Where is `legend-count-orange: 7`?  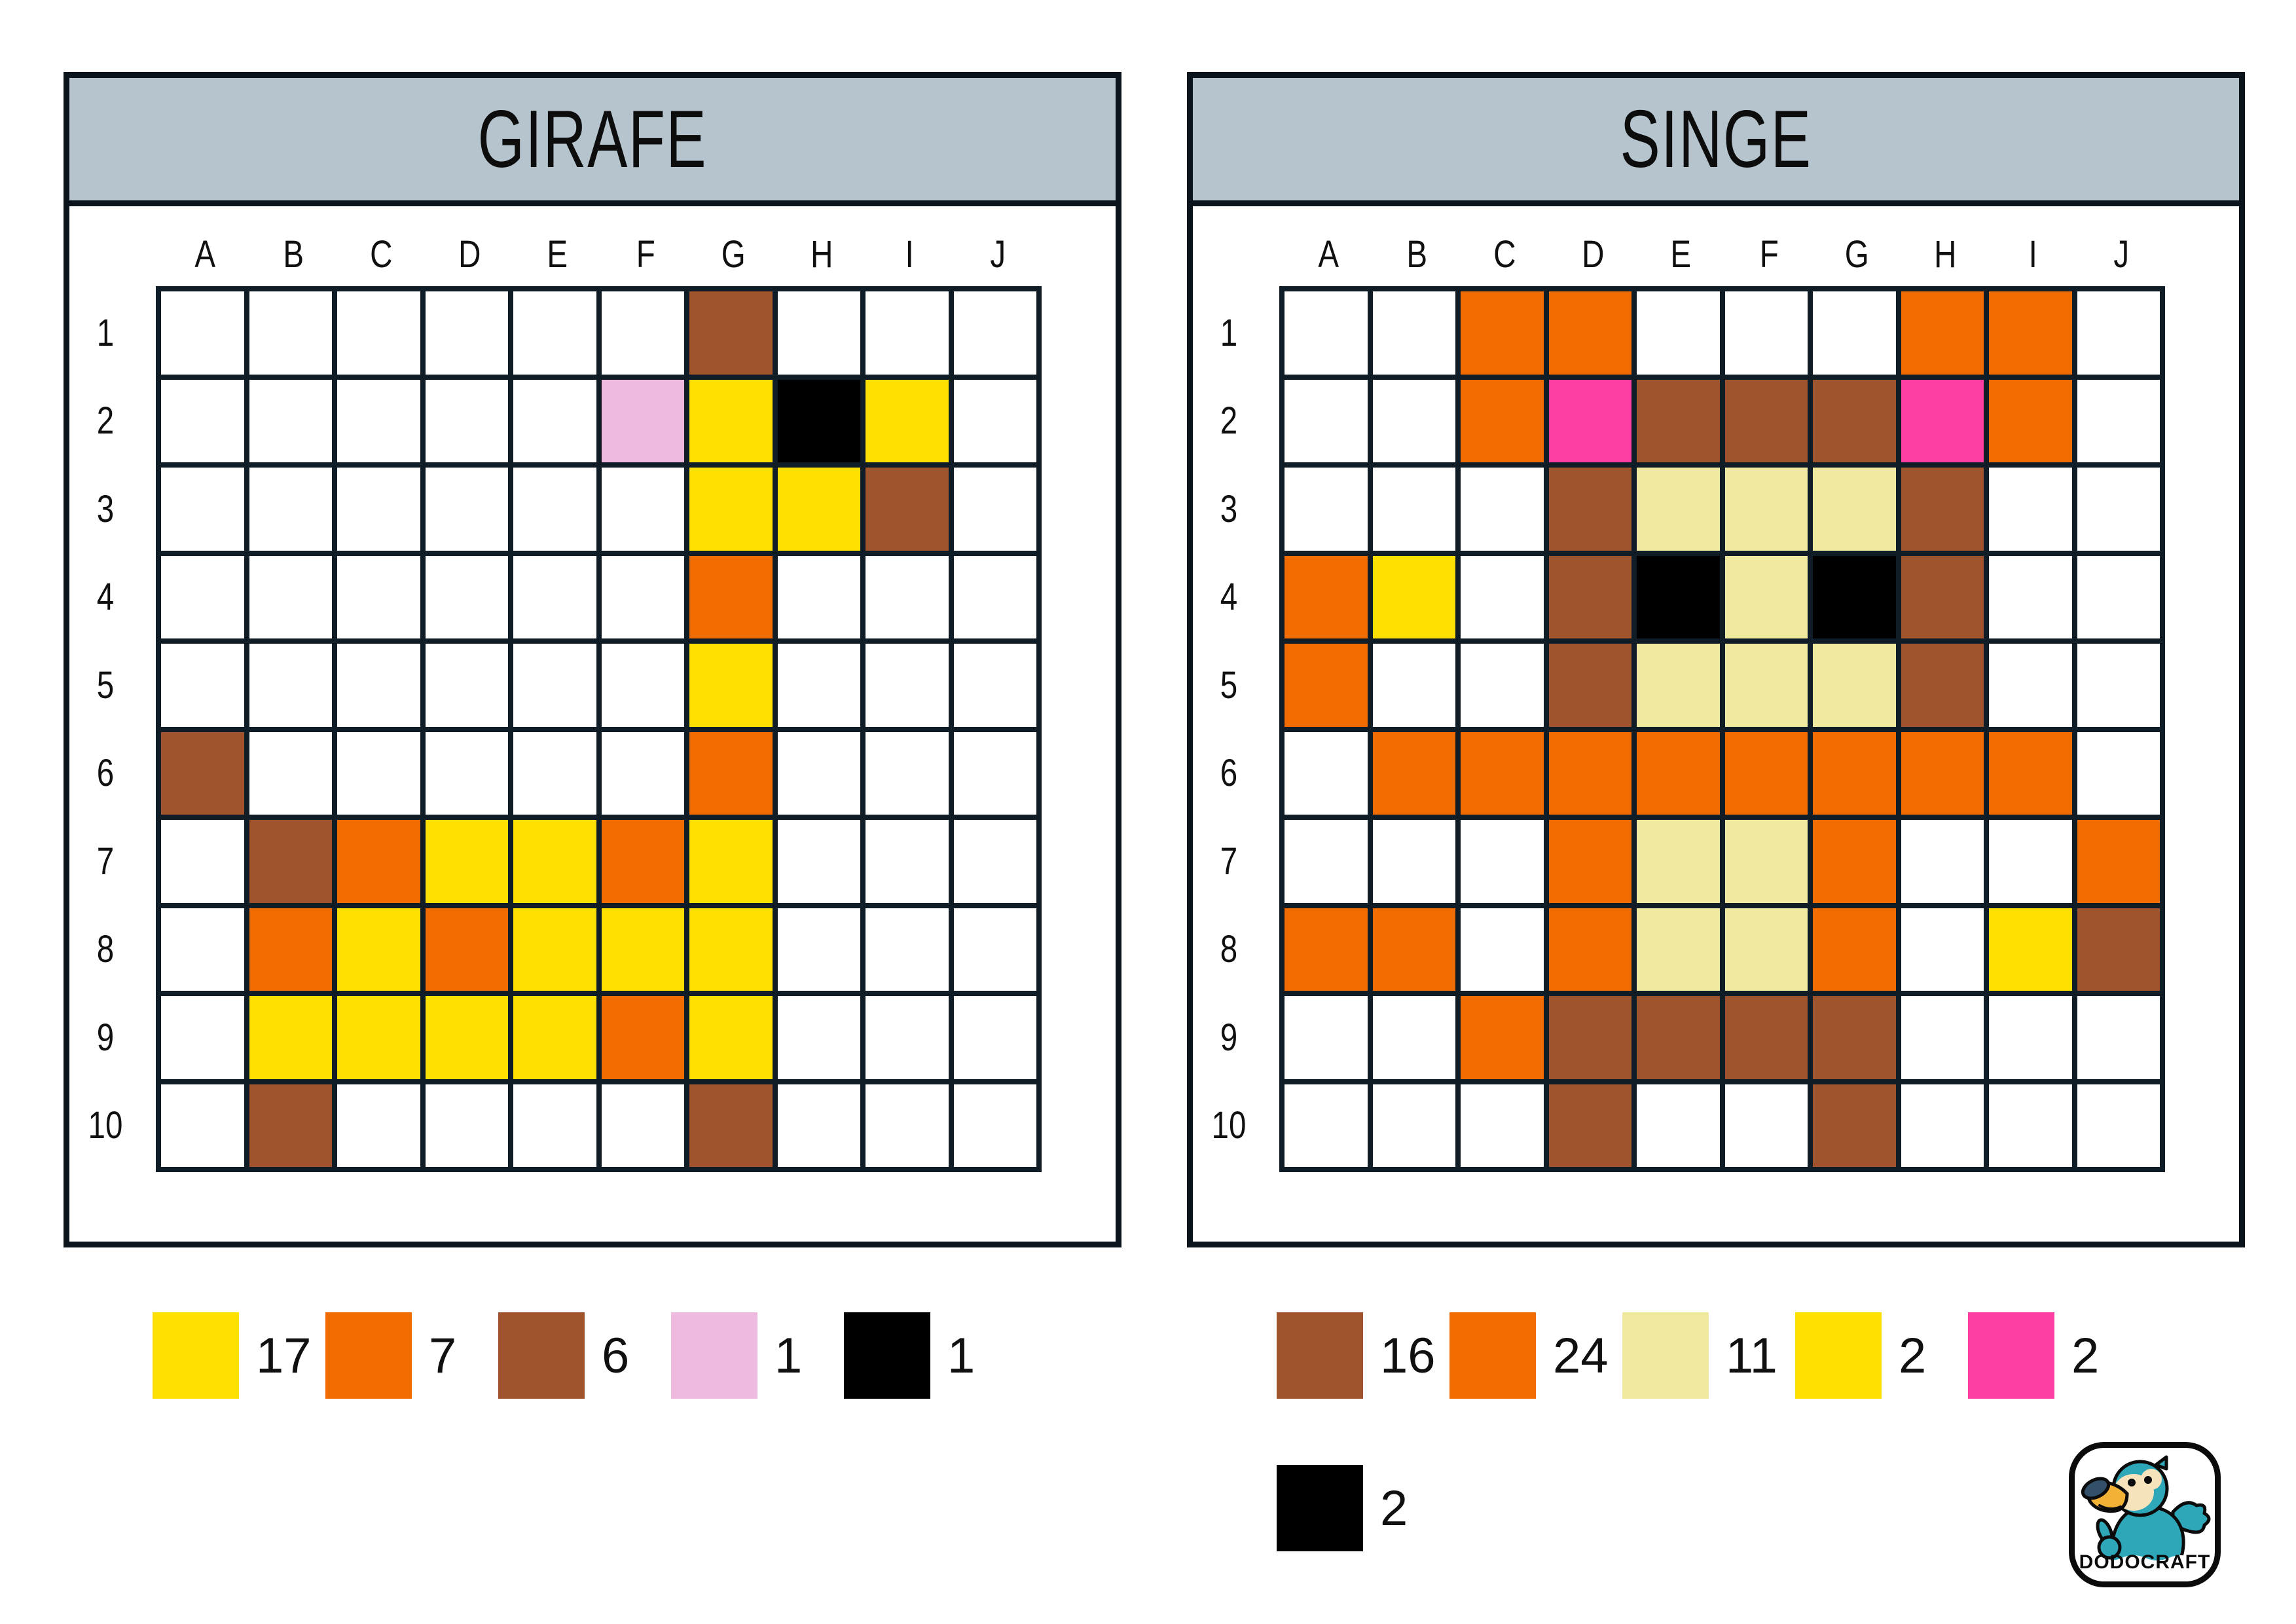
legend-count-orange: 7 is located at coordinates (443, 1355).